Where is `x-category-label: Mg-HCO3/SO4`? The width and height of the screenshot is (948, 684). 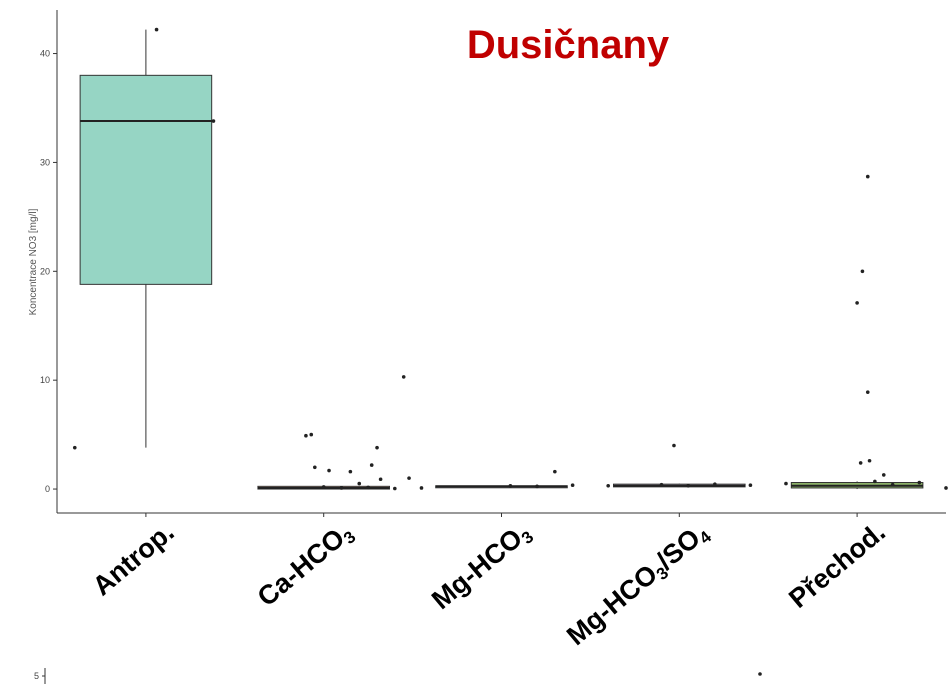 x-category-label: Mg-HCO3/SO4 is located at coordinates (638, 584).